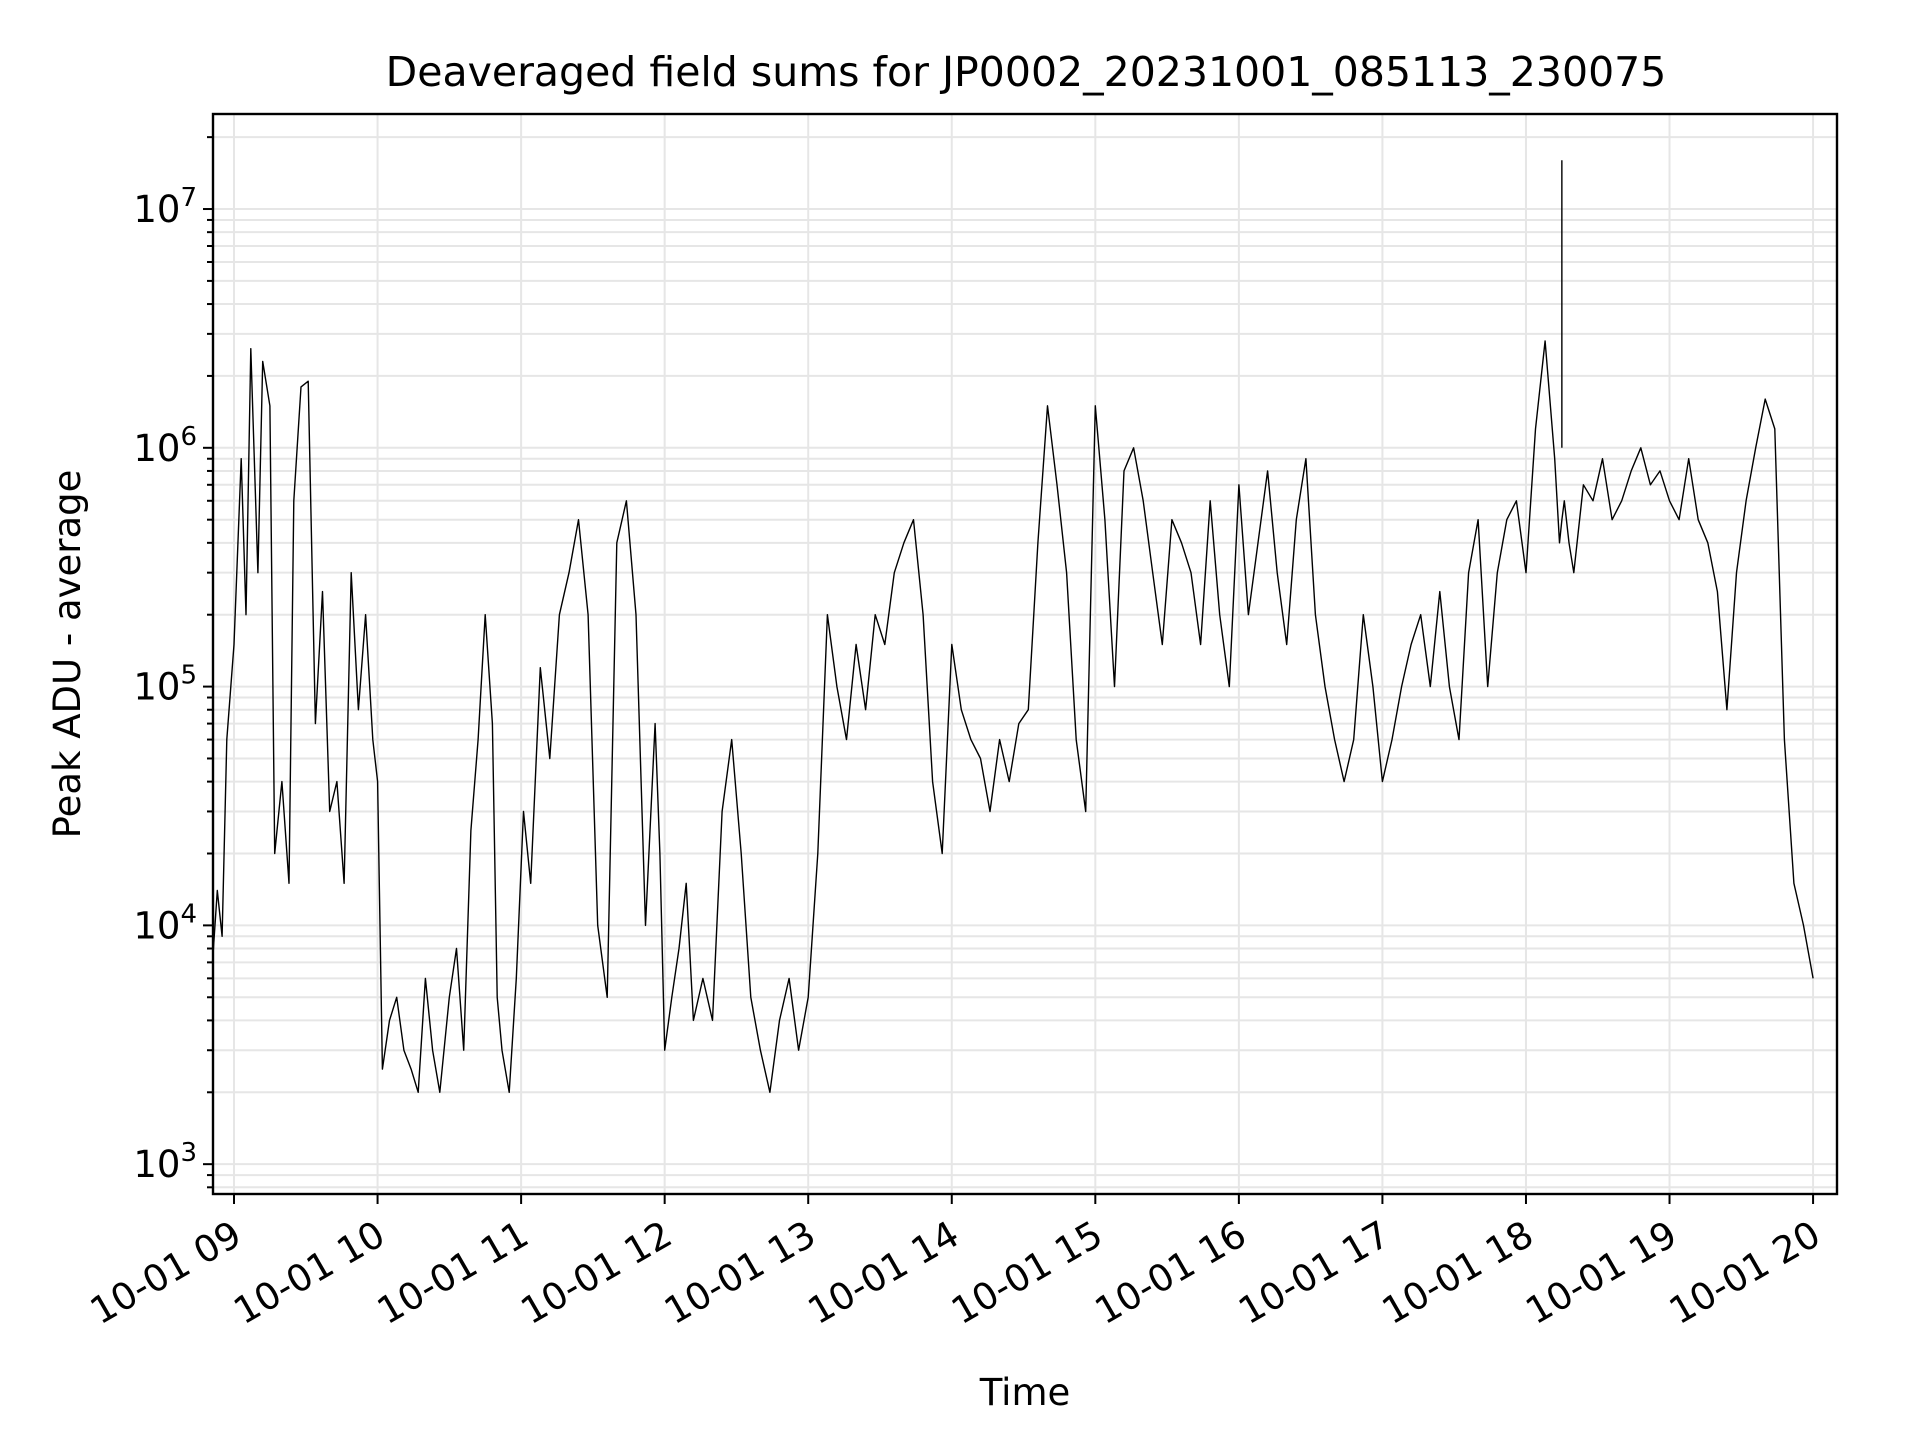 This screenshot has height=1440, width=1920. What do you see at coordinates (188, 676) in the screenshot?
I see `y-tick-label-exponent: 5` at bounding box center [188, 676].